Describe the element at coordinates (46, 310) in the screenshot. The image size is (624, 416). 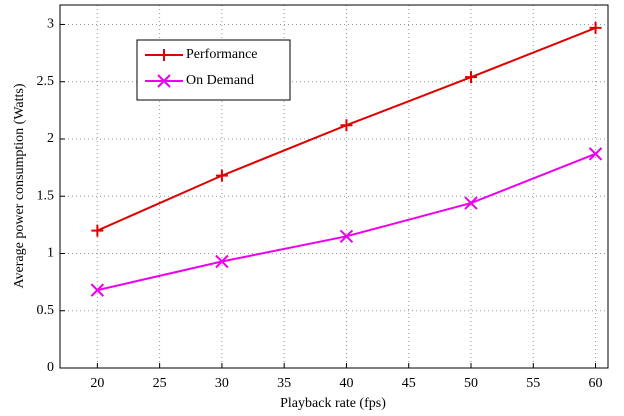
I see `y-tick-label: 0.5` at that location.